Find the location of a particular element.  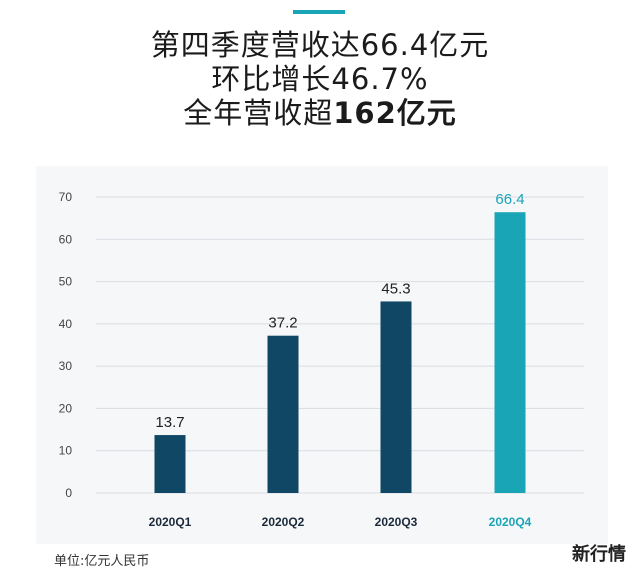

y-tick-label: 70 is located at coordinates (66, 197).